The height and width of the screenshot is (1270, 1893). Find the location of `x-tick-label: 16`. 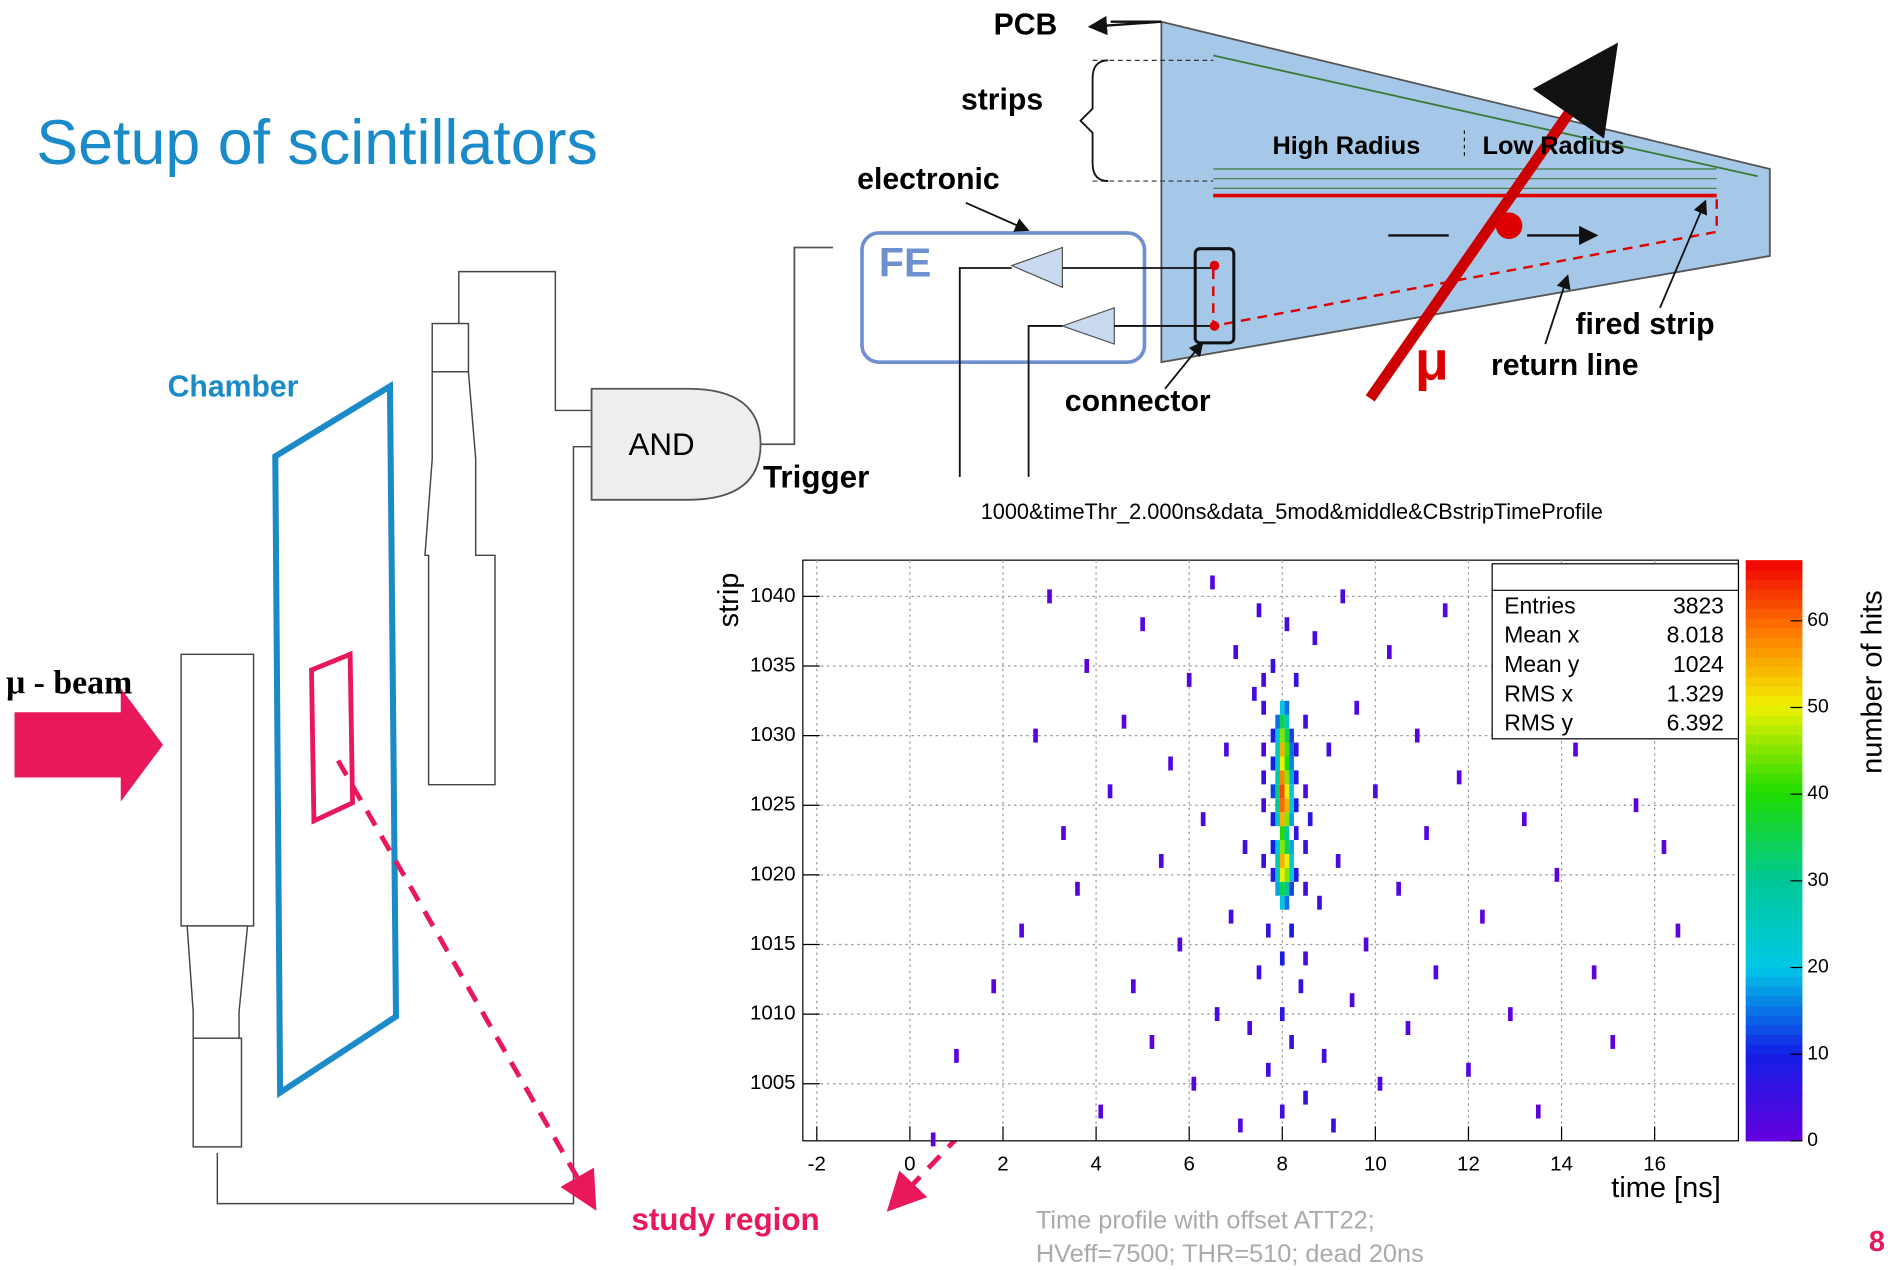

x-tick-label: 16 is located at coordinates (1654, 1163).